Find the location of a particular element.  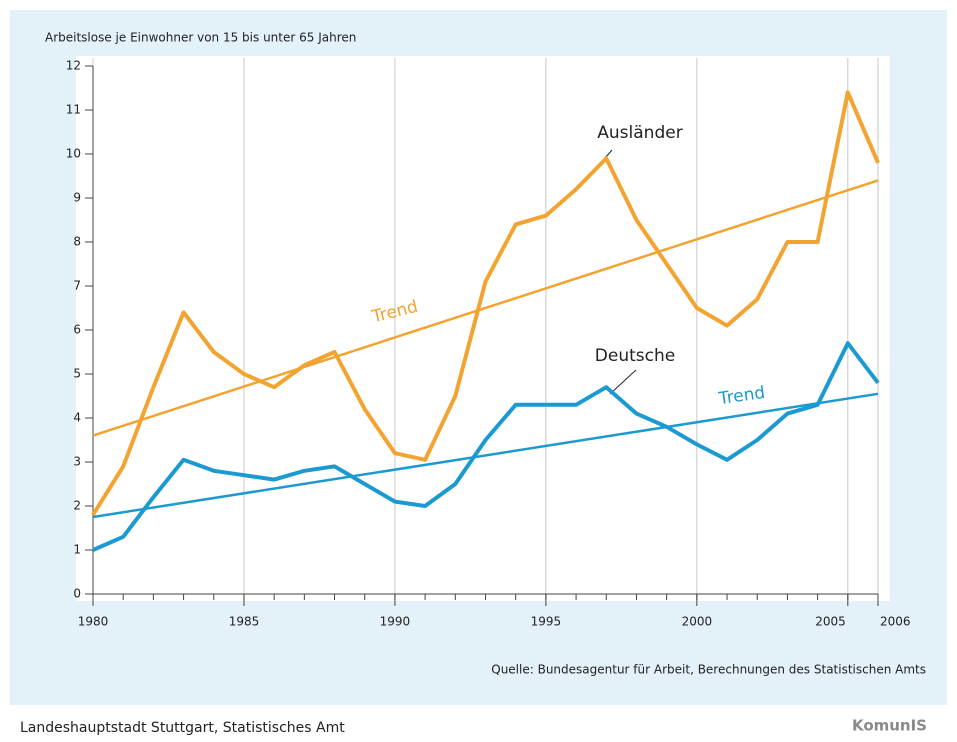

y-tick-label: 7 is located at coordinates (77, 286).